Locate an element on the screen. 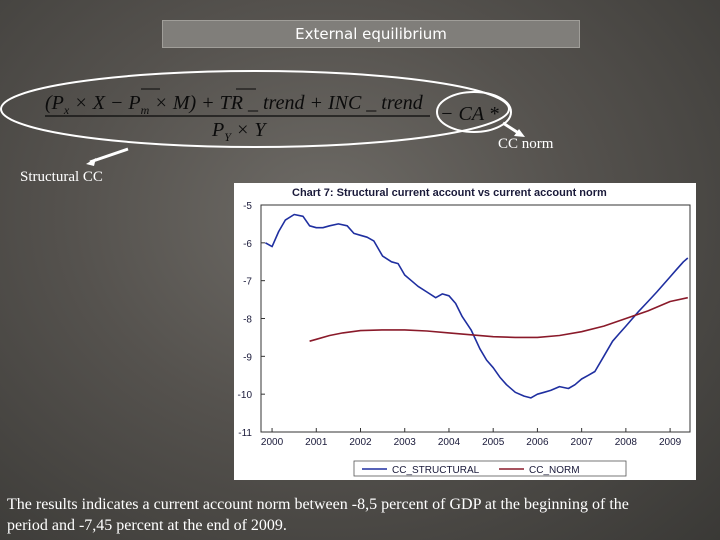  formula-ellipse-large is located at coordinates (255, 109).